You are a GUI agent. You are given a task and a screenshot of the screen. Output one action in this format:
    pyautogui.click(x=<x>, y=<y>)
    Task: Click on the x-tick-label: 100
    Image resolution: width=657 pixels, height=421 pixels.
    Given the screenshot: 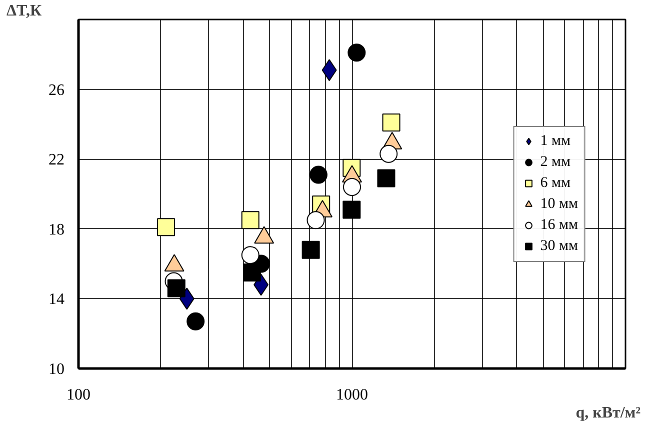 What is the action you would take?
    pyautogui.click(x=78, y=395)
    